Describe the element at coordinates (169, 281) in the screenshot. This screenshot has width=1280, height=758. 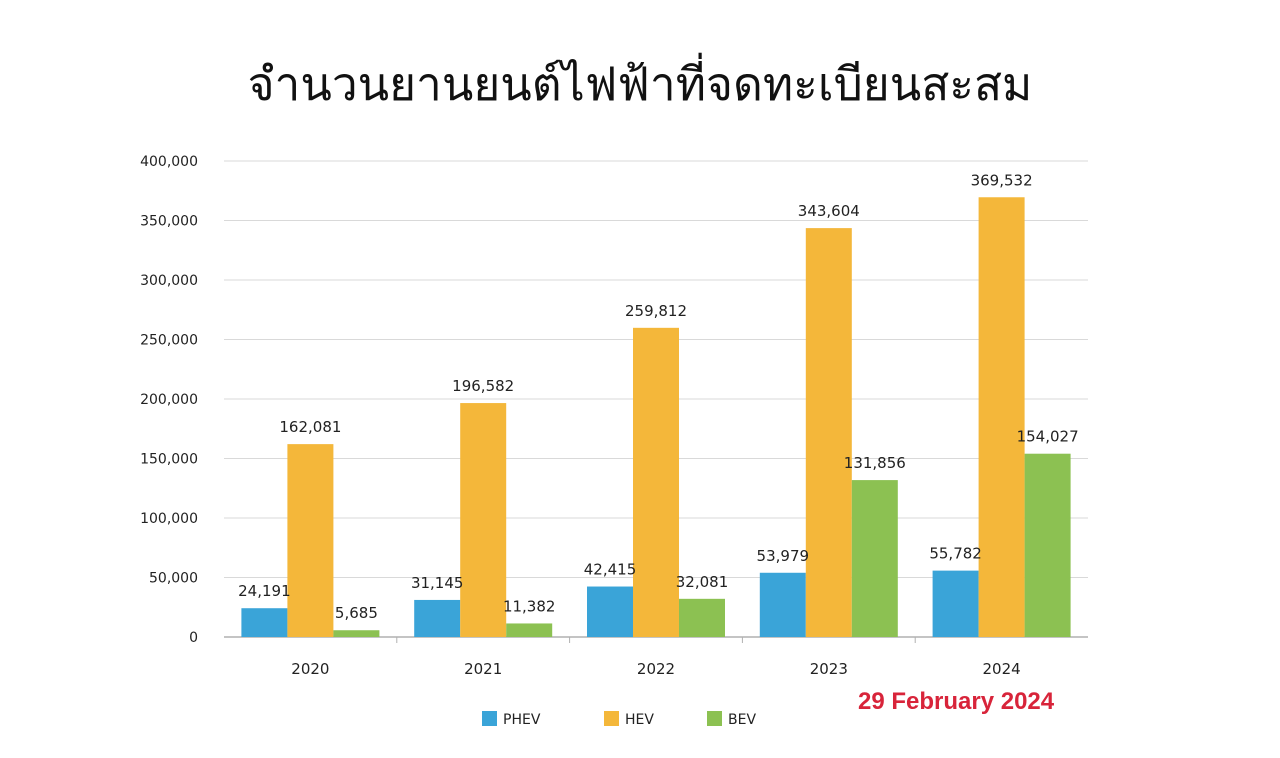
I see `y-tick-label: 300,000` at that location.